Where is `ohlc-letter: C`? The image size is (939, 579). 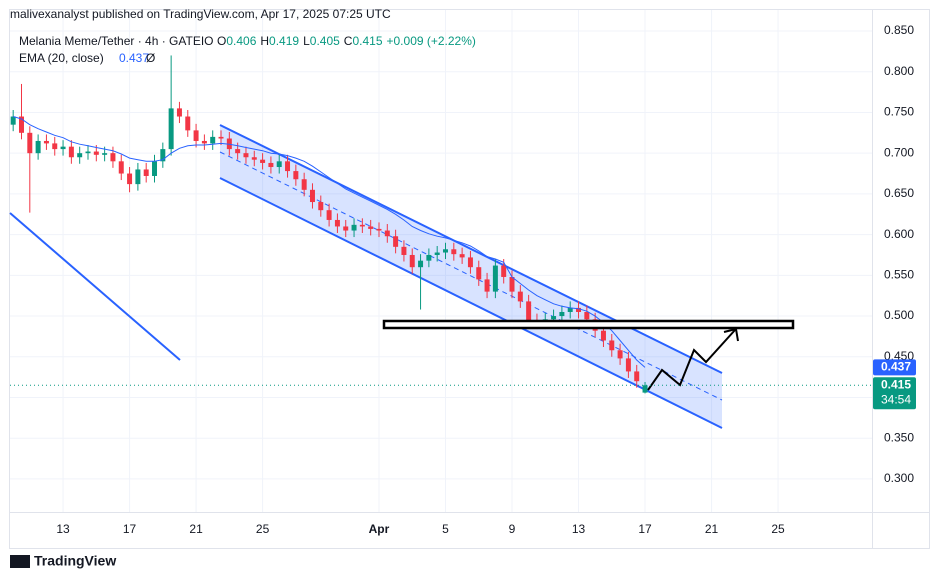
ohlc-letter: C is located at coordinates (348, 41).